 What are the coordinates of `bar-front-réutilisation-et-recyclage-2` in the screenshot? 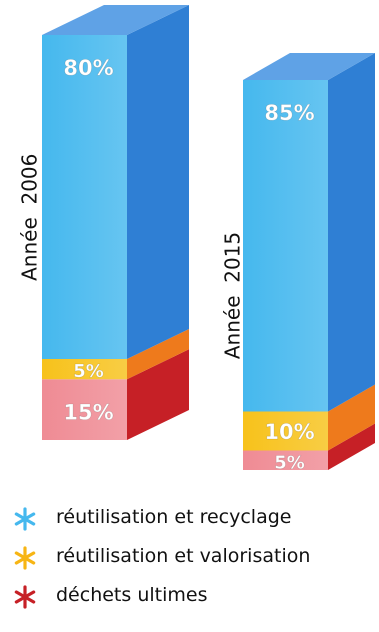 It's located at (285, 246).